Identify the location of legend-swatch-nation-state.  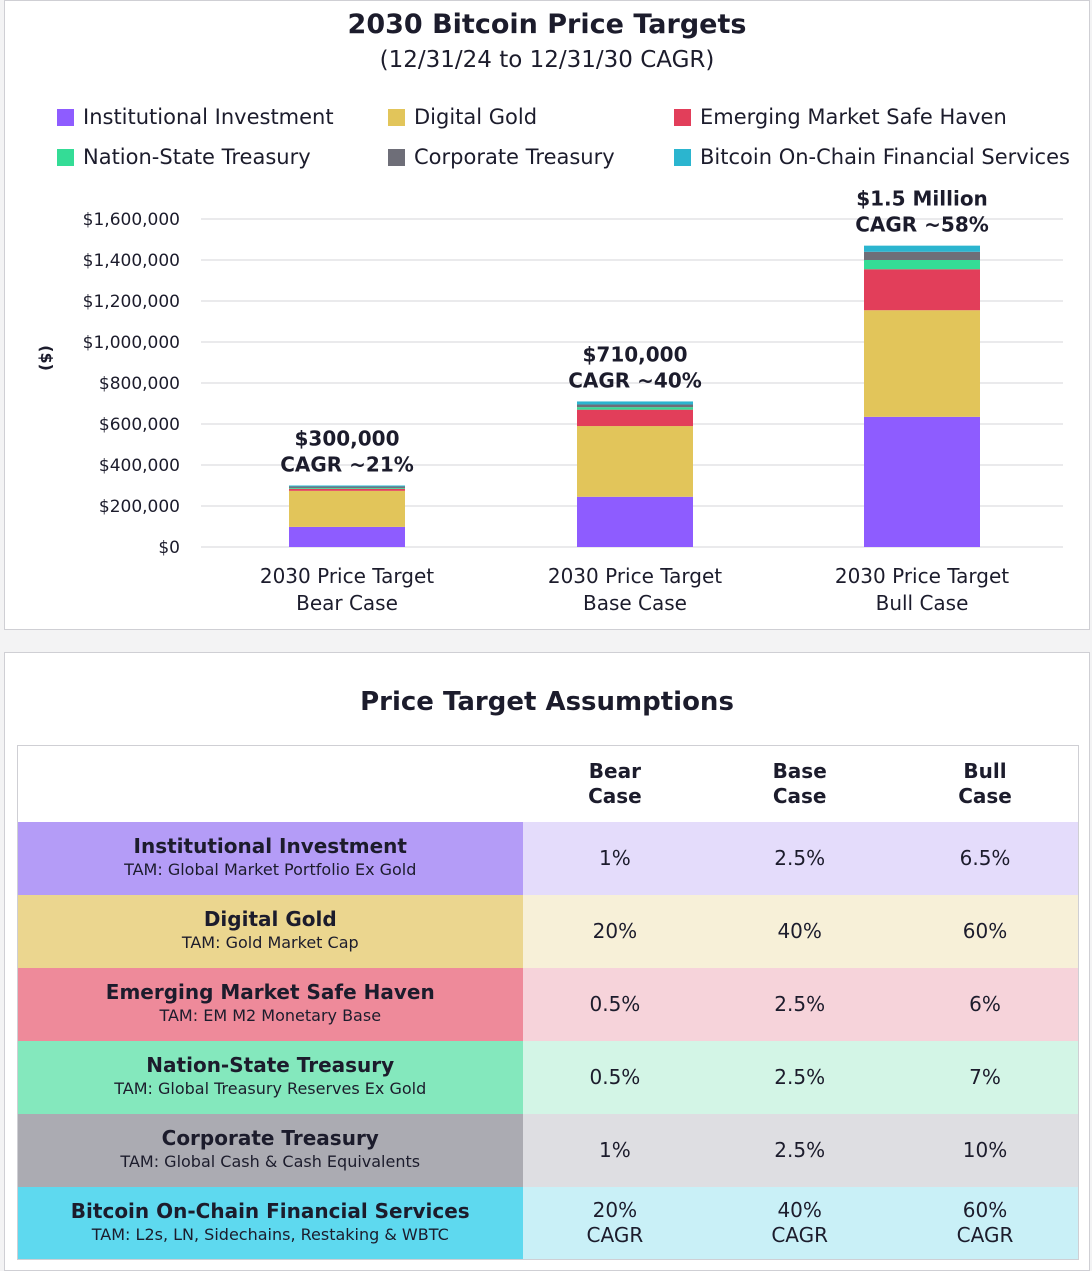
(65, 157).